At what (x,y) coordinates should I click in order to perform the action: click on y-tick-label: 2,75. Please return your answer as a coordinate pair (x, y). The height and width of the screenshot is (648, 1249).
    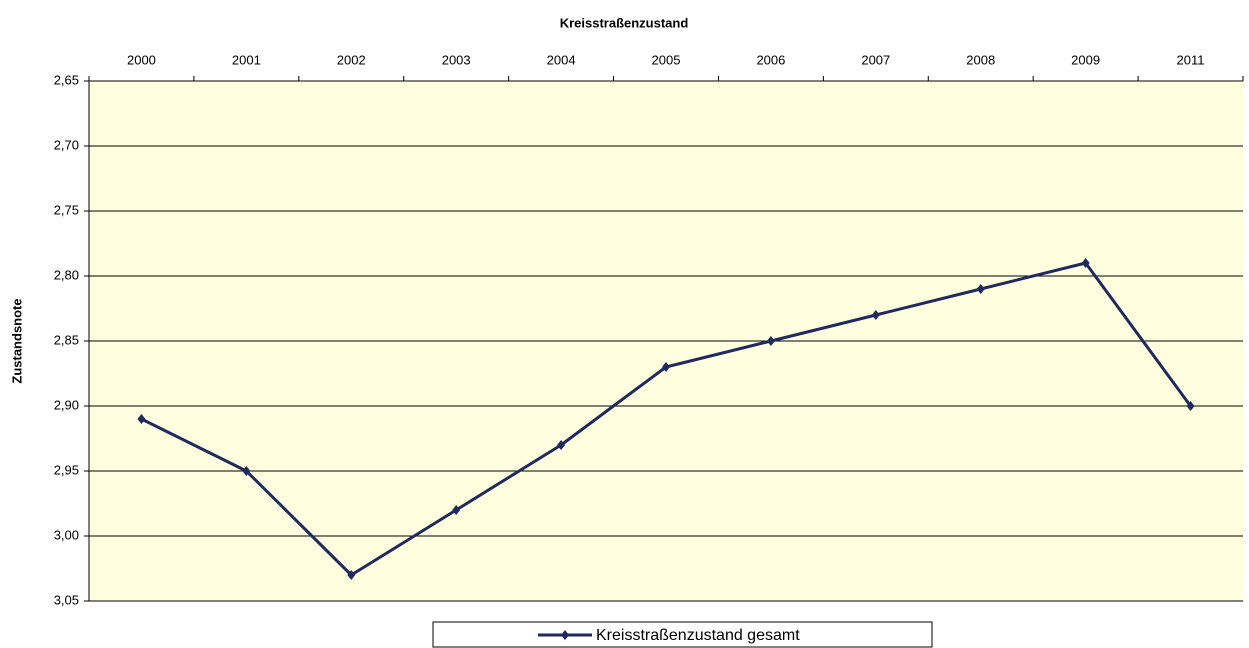
    Looking at the image, I should click on (66, 209).